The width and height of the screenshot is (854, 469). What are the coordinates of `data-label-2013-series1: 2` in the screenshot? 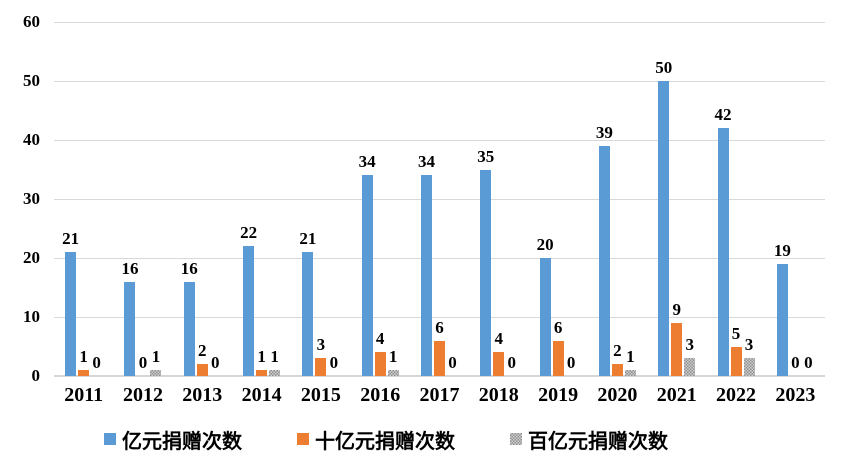 It's located at (202, 351).